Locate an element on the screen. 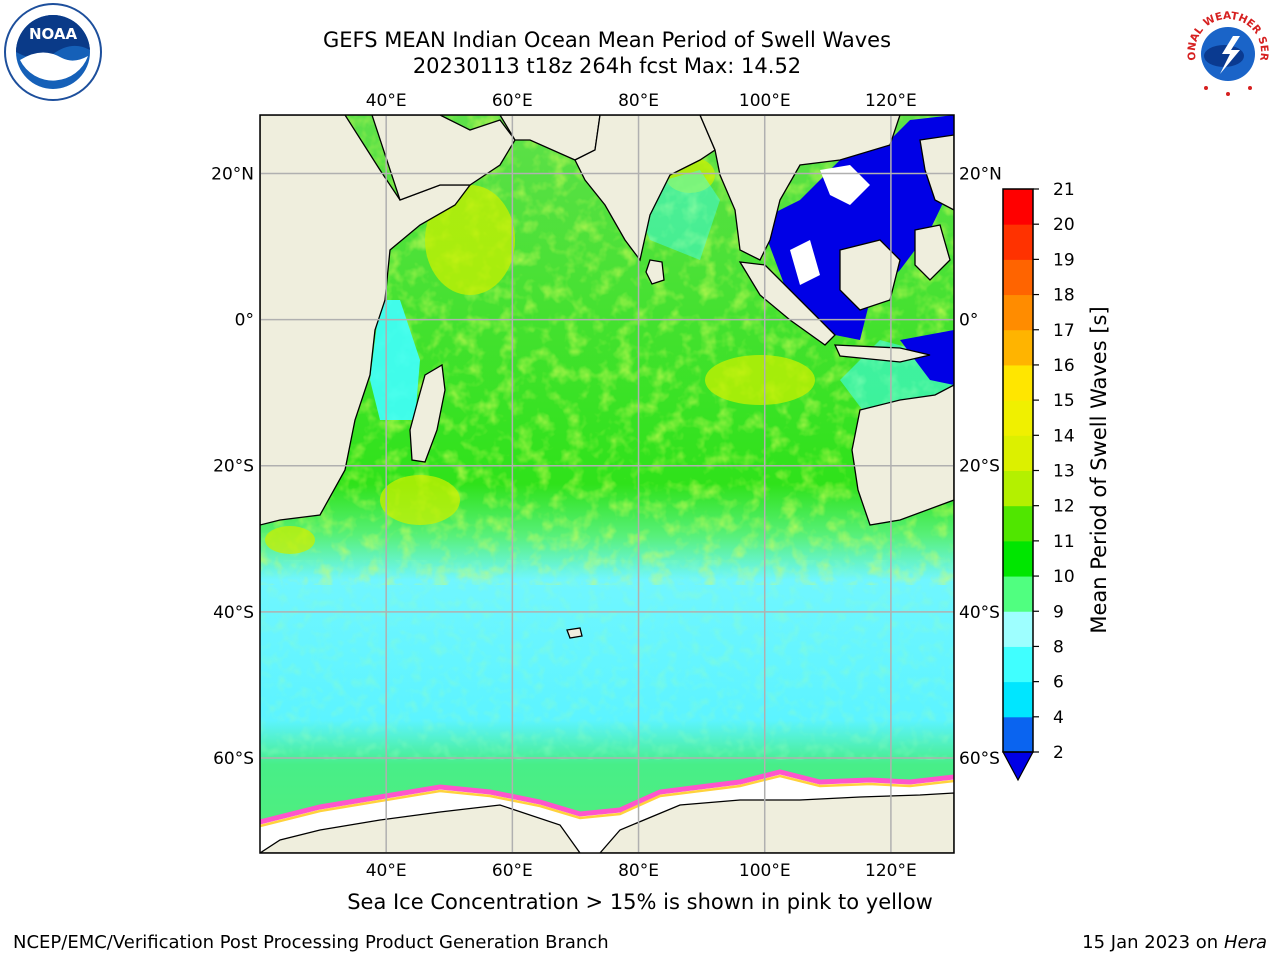 This screenshot has height=960, width=1280. colorbar-tick-label-9: 14 is located at coordinates (1064, 436).